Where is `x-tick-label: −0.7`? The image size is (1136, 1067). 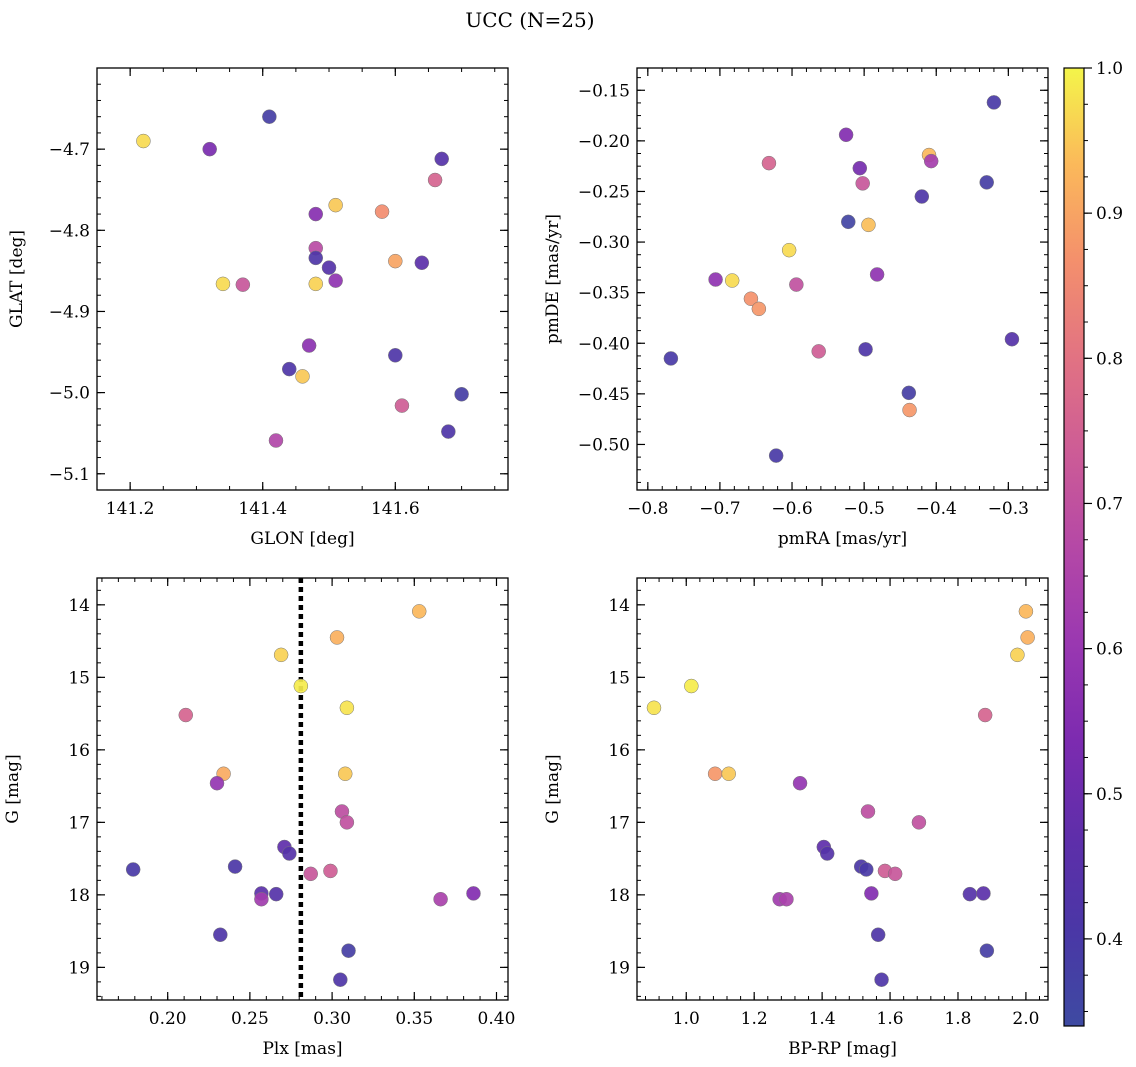
x-tick-label: −0.7 is located at coordinates (719, 509).